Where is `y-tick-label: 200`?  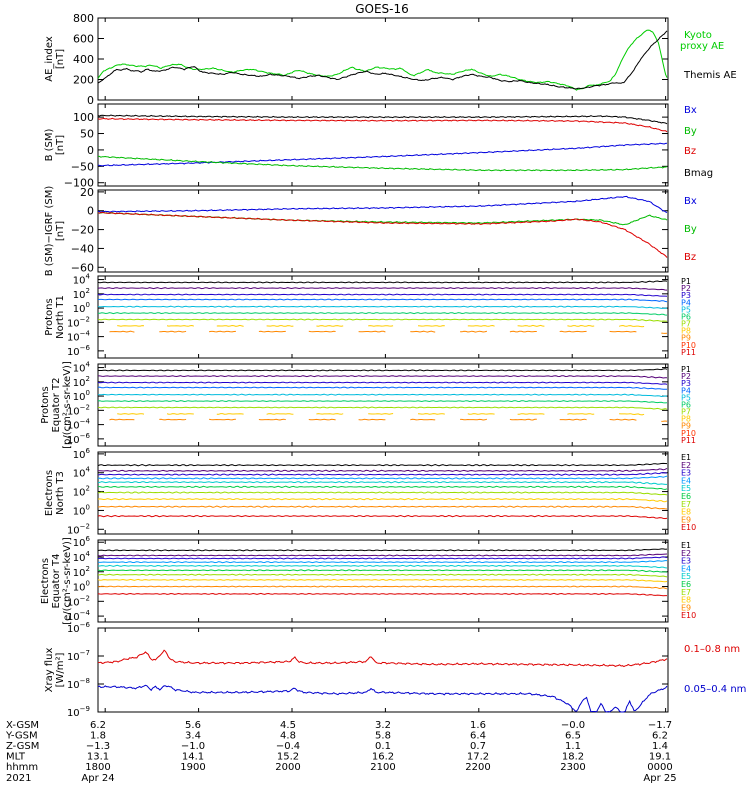 y-tick-label: 200 is located at coordinates (83, 80).